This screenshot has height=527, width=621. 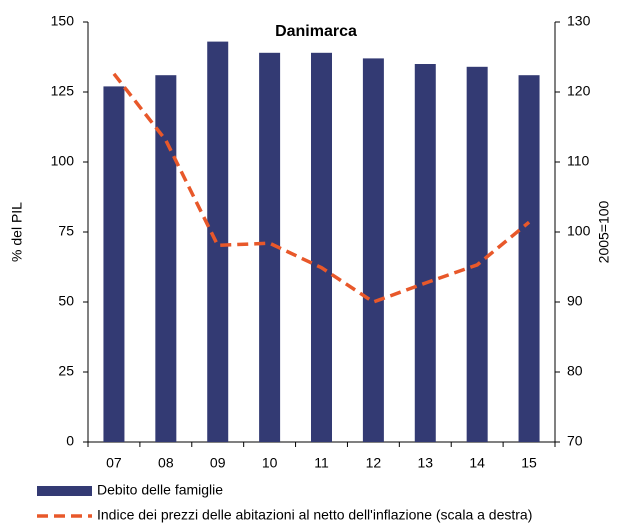 I want to click on x-tick-label: 11, so click(x=321, y=463).